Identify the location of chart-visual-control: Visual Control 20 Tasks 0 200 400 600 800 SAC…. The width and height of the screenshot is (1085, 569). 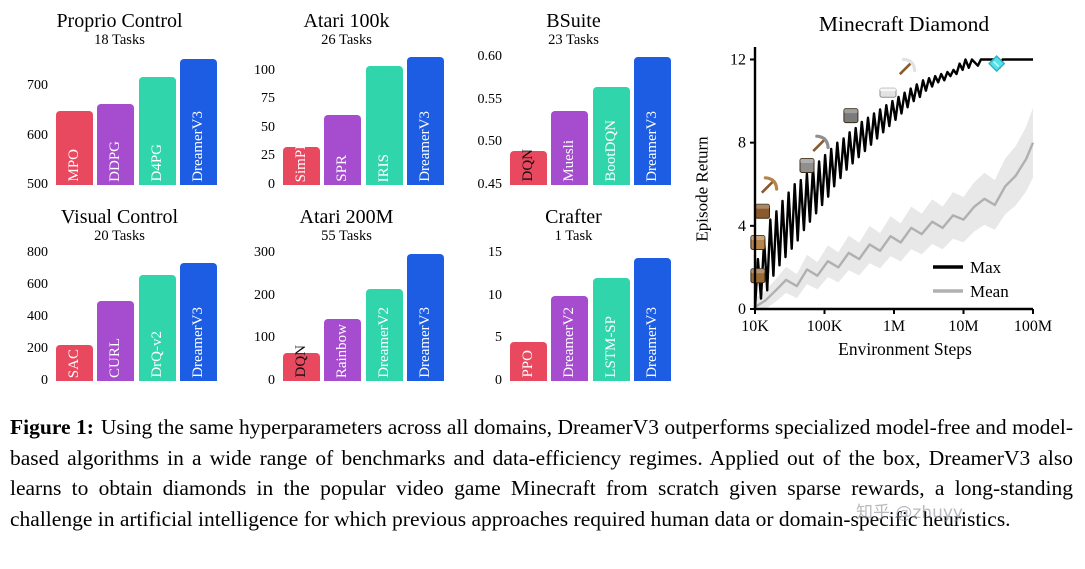
(119, 300).